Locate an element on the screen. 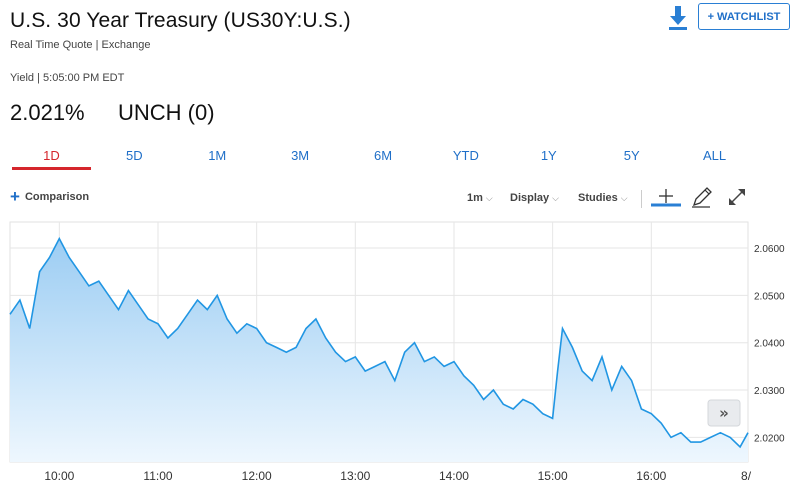  x-tick-label: 8/ is located at coordinates (746, 476).